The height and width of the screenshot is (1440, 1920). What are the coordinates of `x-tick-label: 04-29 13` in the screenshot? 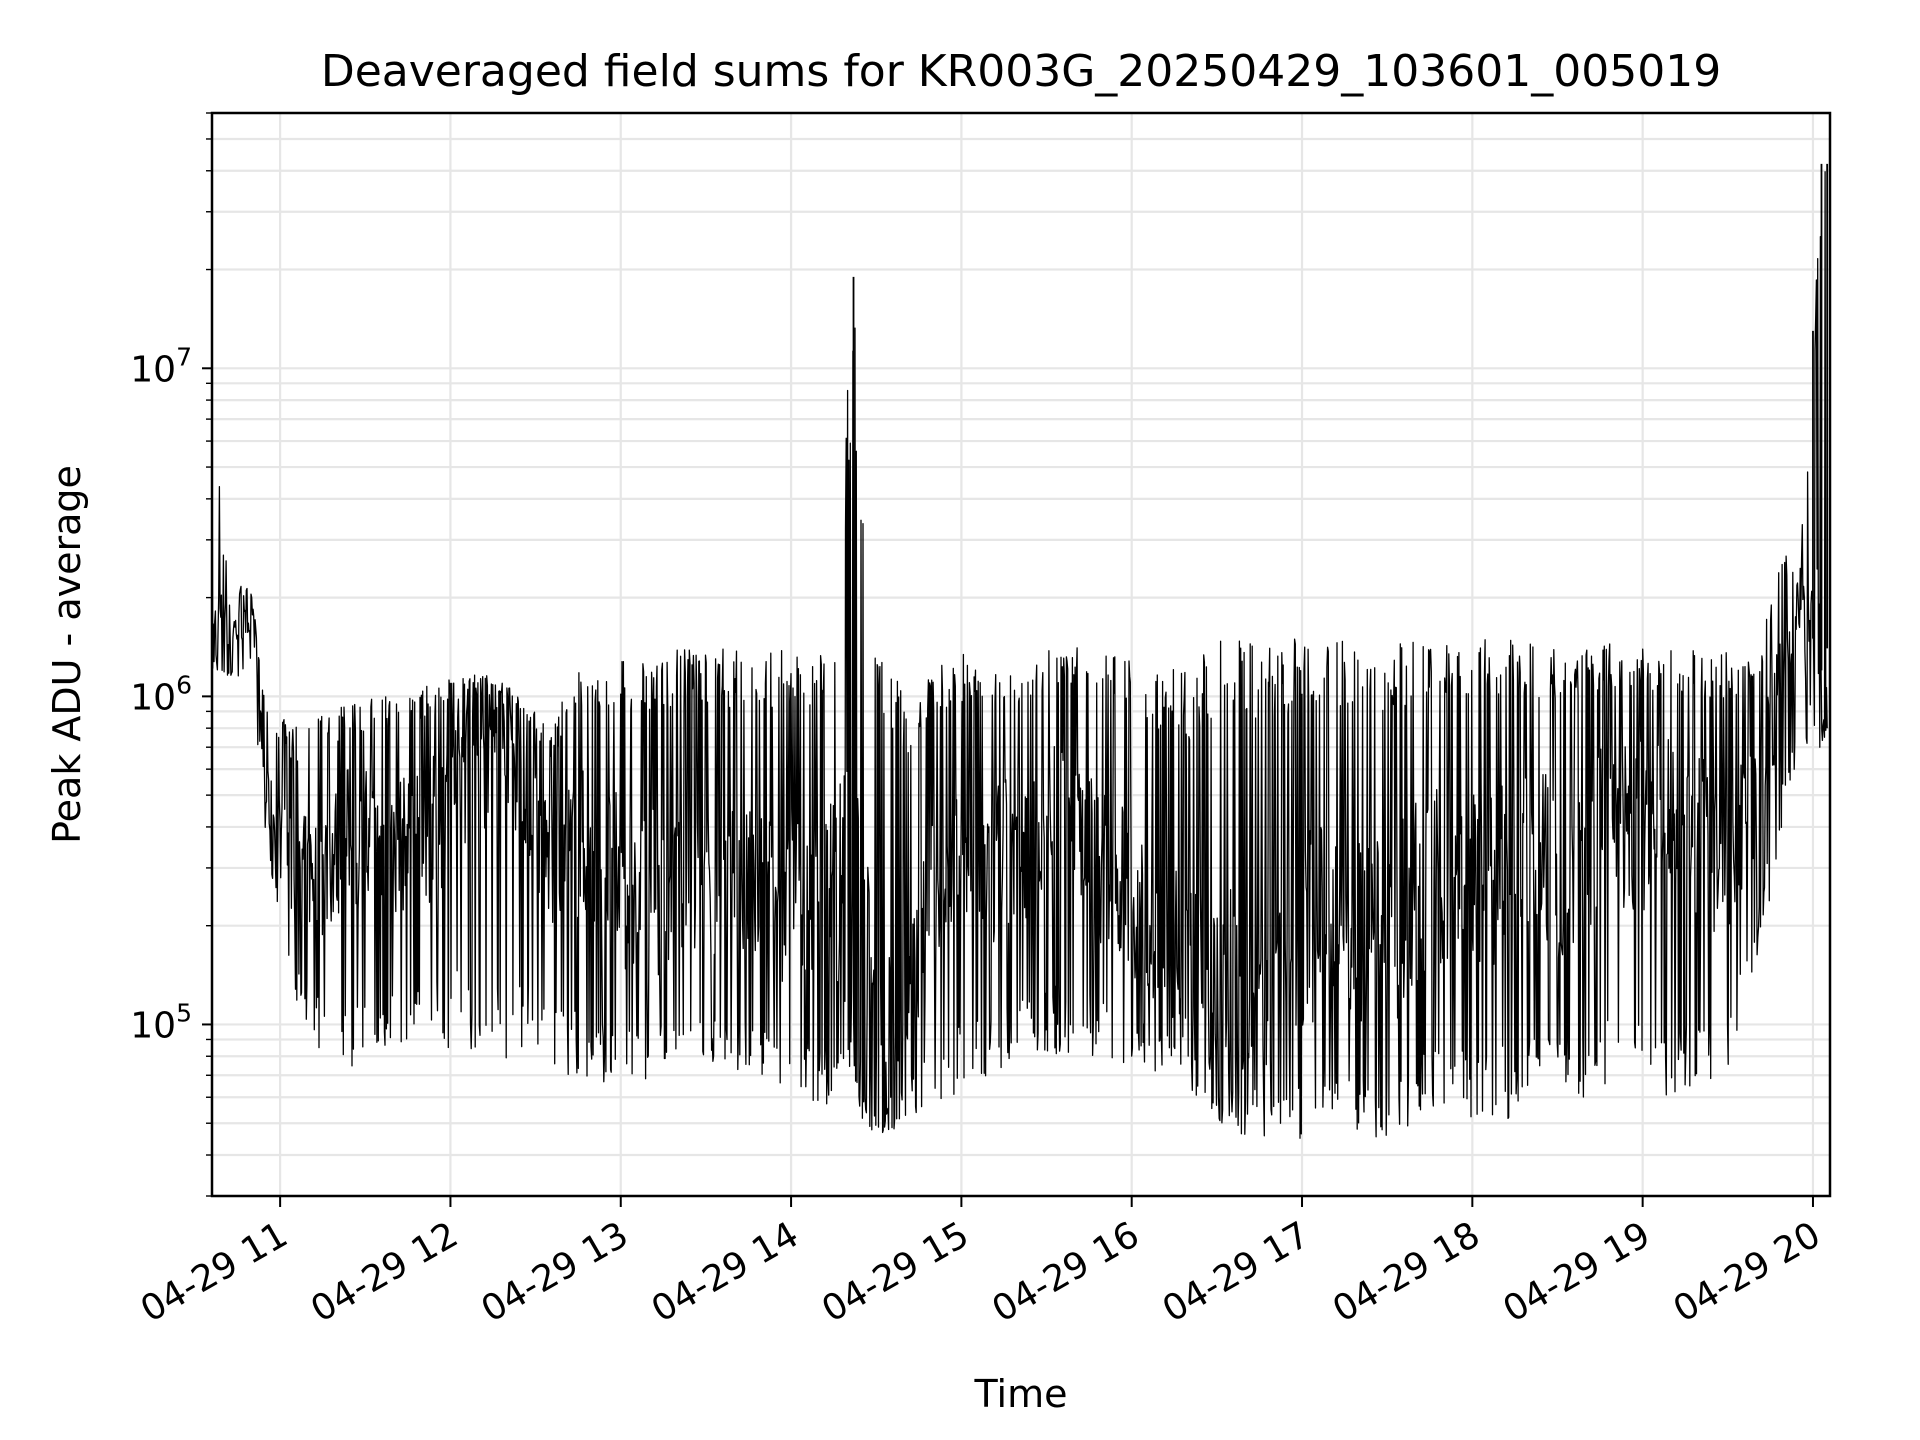 It's located at (555, 1272).